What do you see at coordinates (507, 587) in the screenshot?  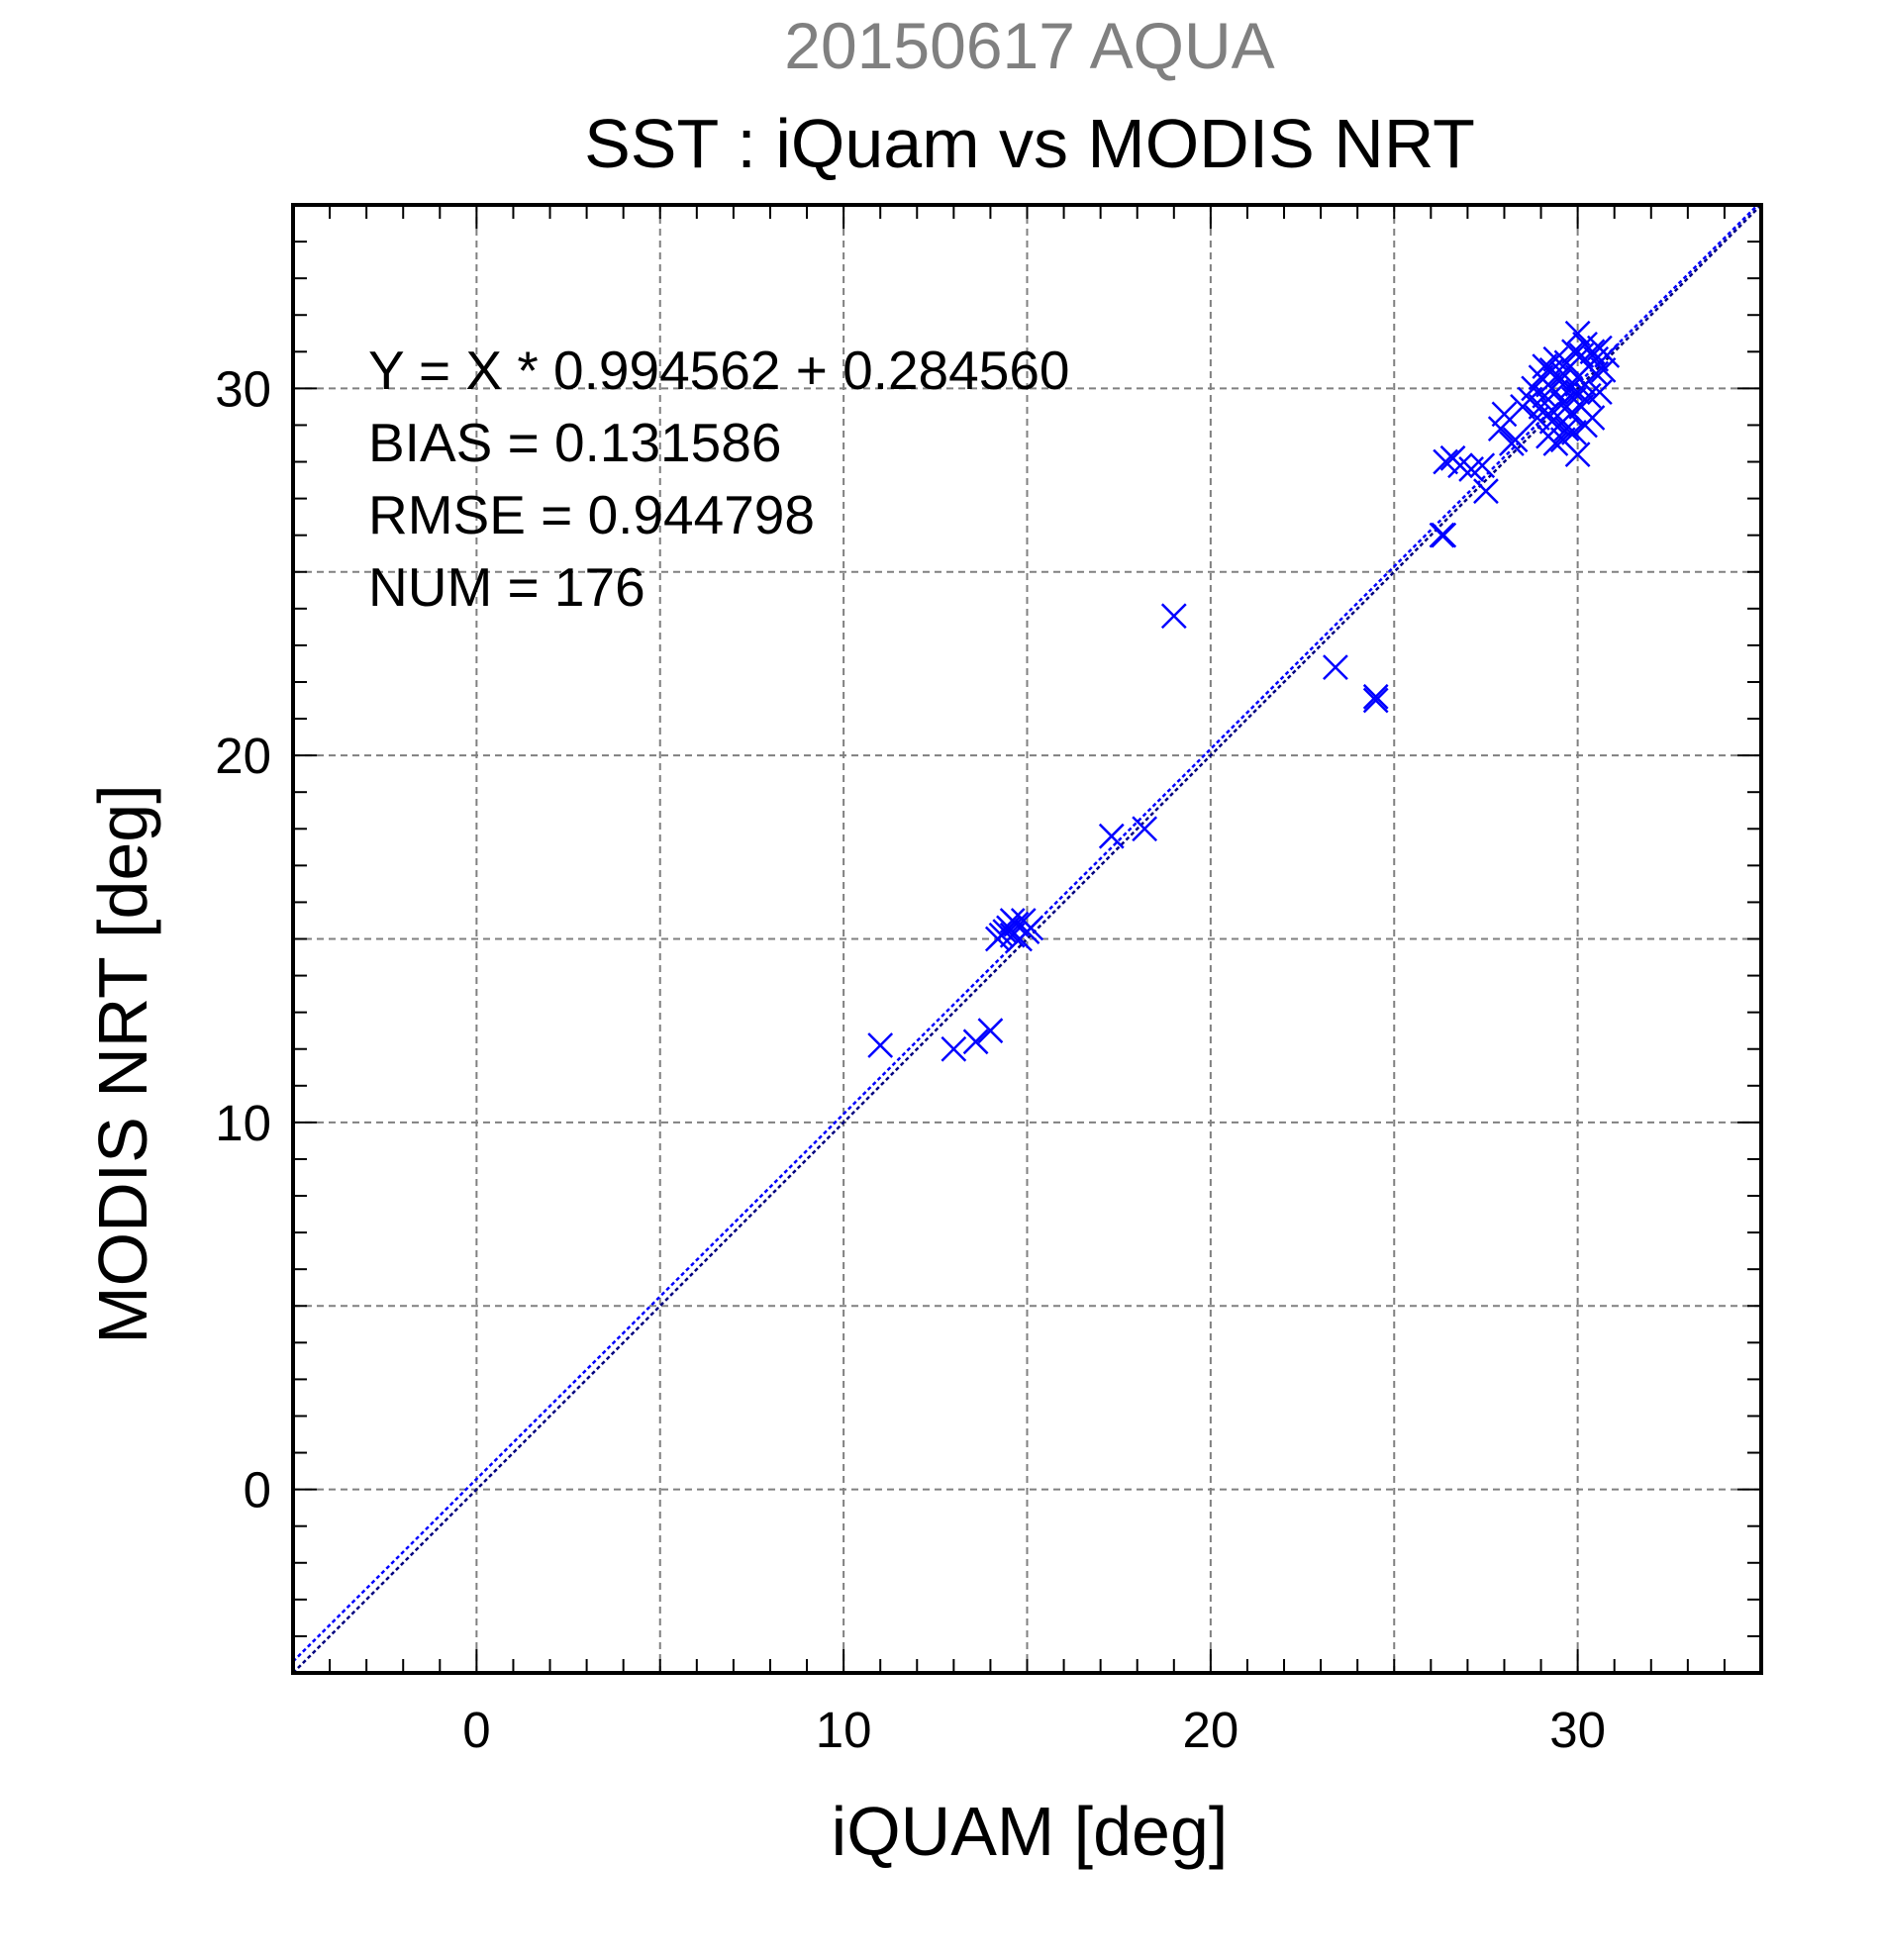 I see `num-value: NUM = 176` at bounding box center [507, 587].